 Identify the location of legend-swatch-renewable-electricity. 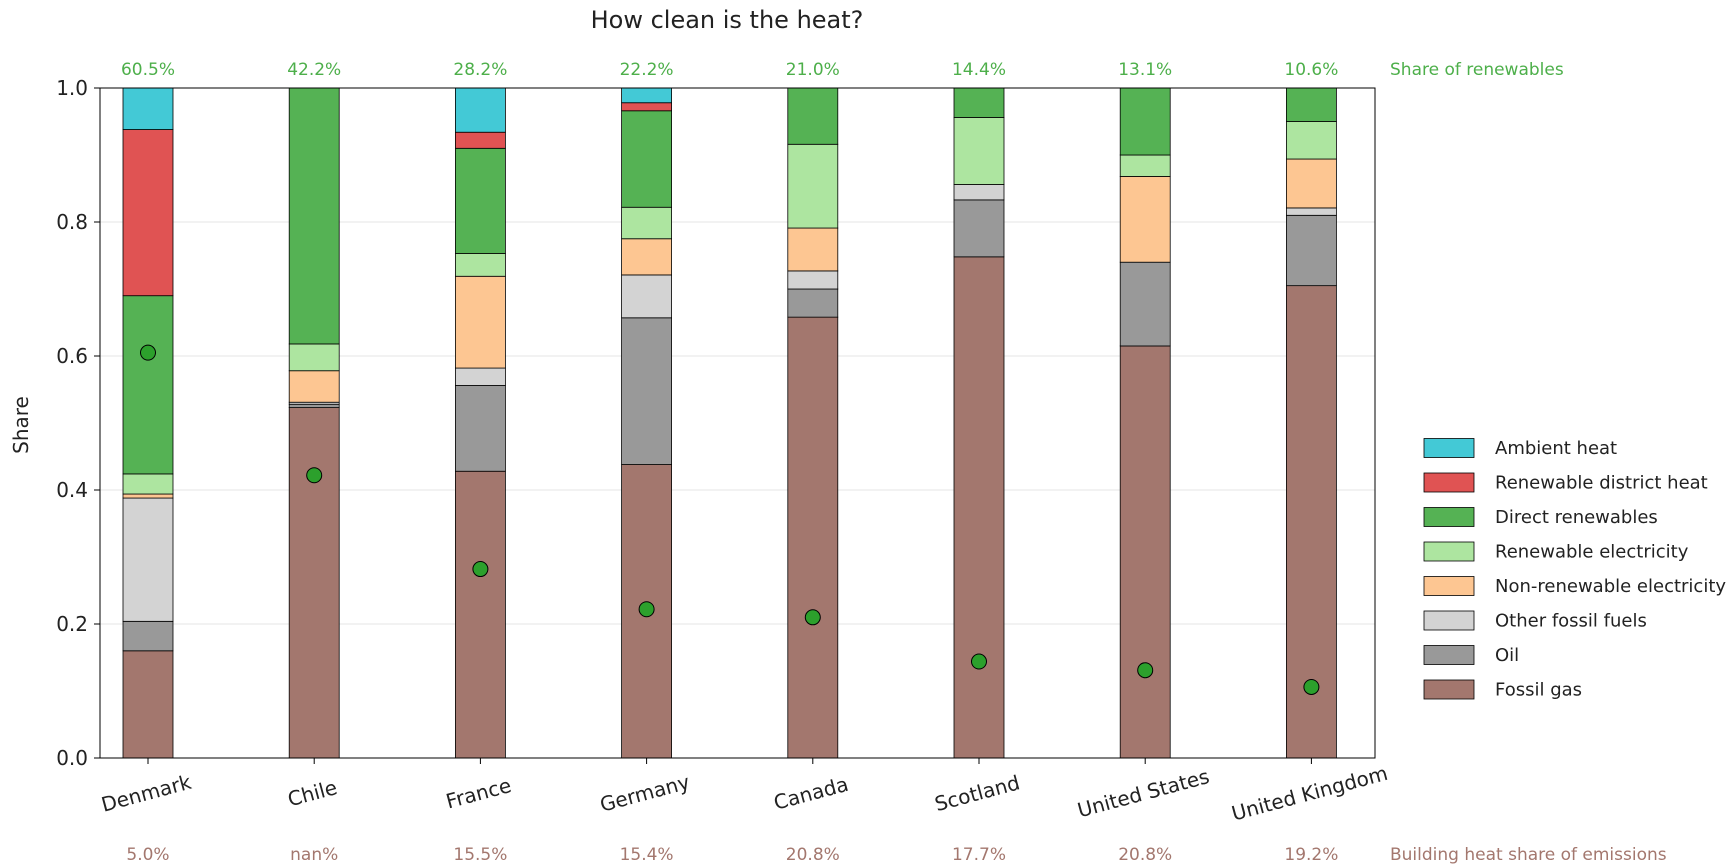
(1449, 551).